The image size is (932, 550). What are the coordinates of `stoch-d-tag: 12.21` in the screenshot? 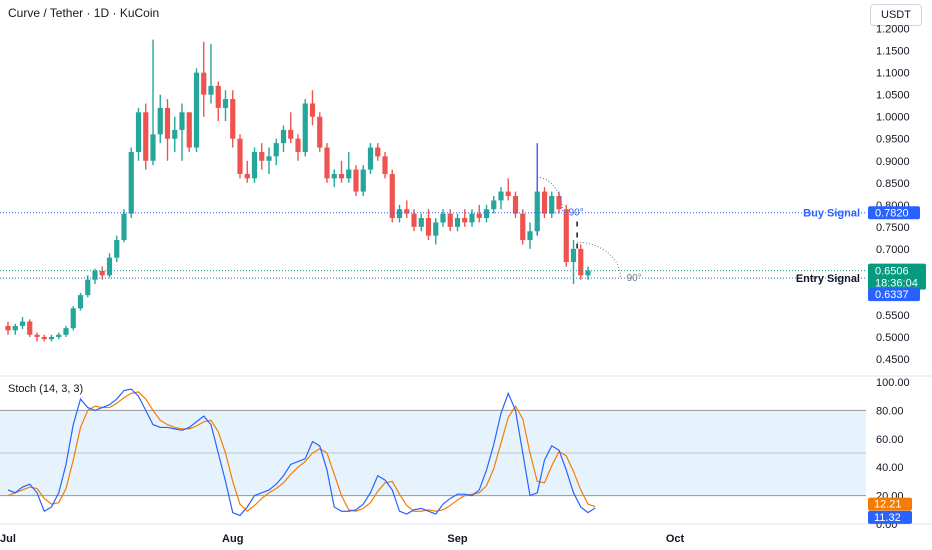 It's located at (890, 504).